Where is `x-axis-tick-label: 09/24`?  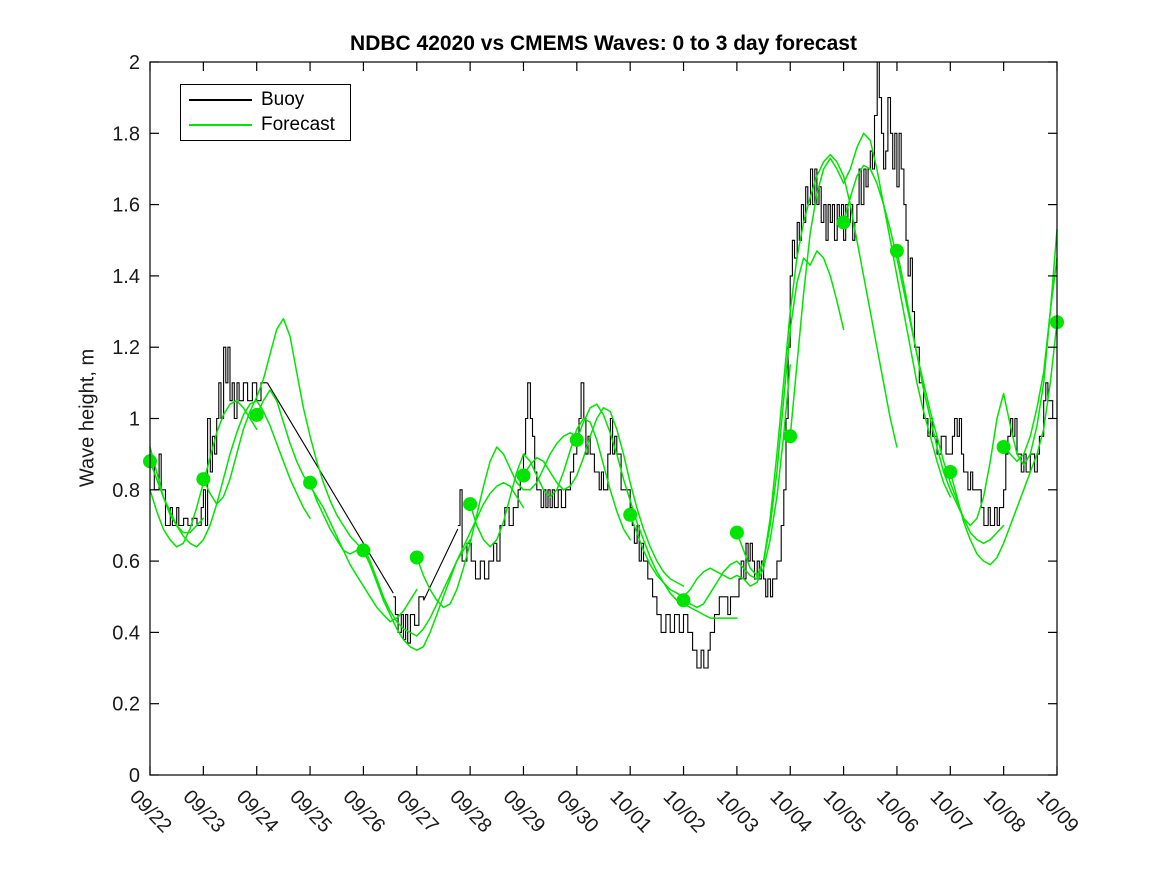 x-axis-tick-label: 09/24 is located at coordinates (257, 811).